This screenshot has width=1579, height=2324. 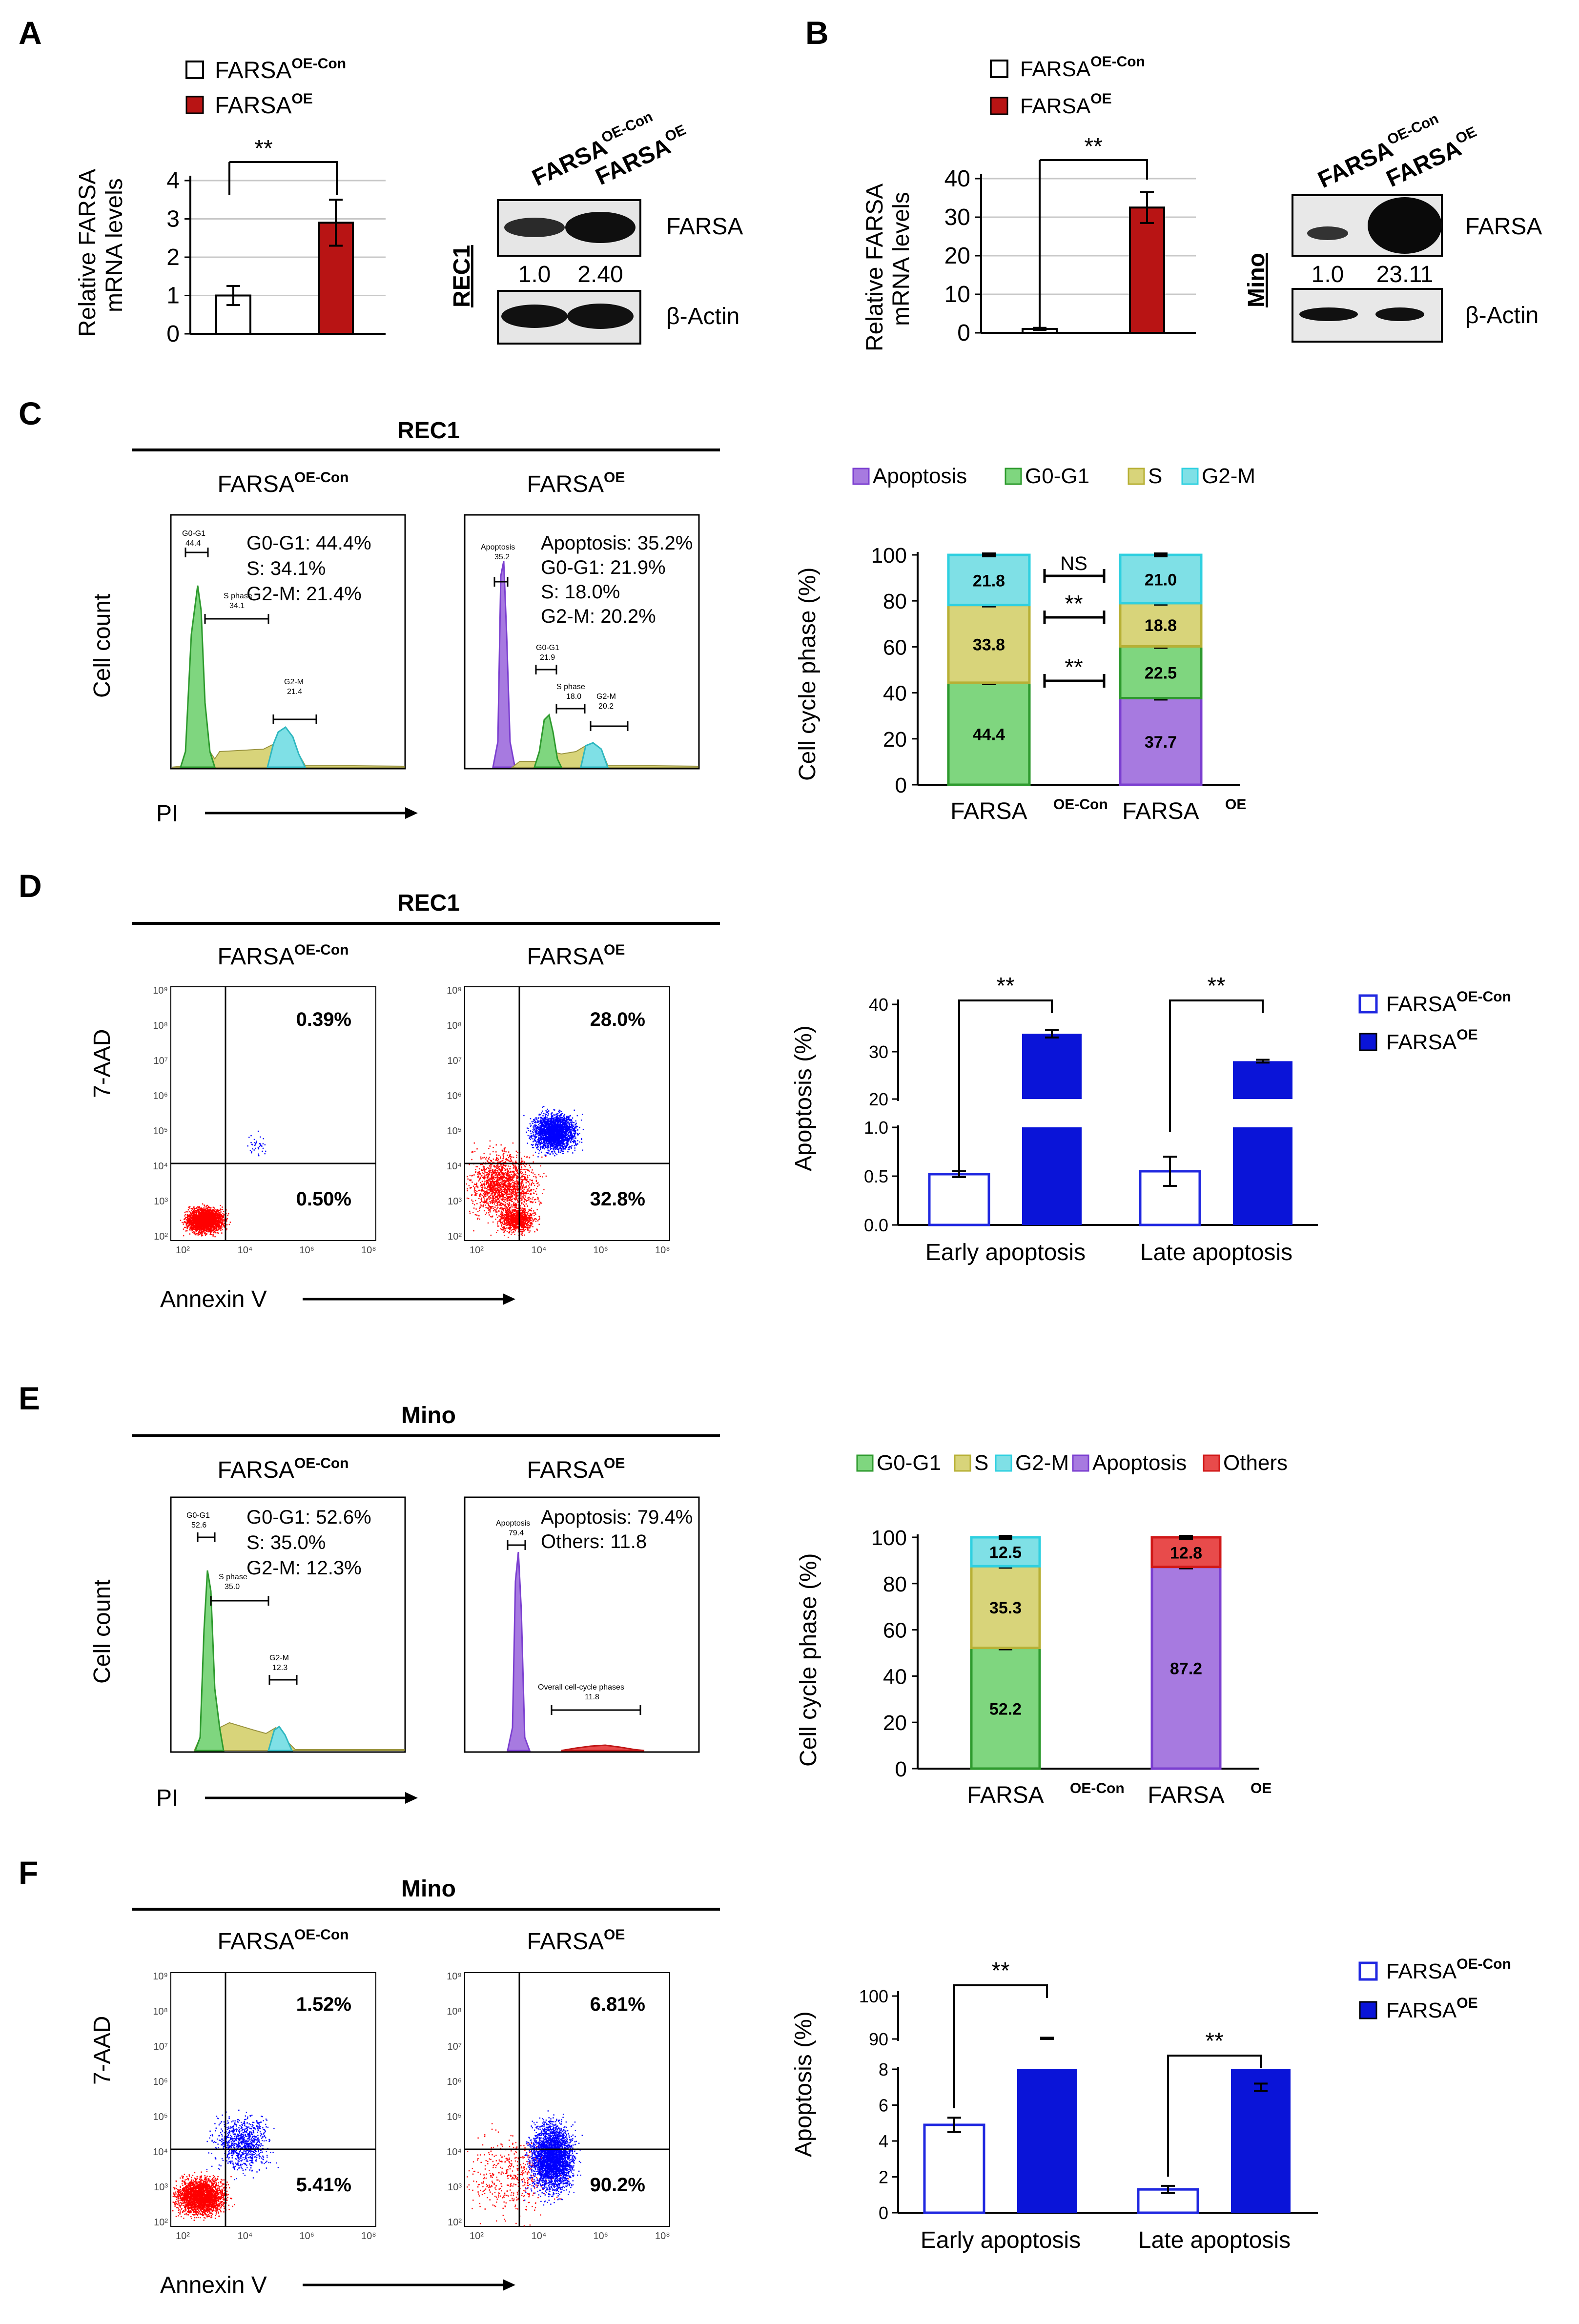 What do you see at coordinates (1006, 1252) in the screenshot?
I see `x-tick-label: Early apoptosis` at bounding box center [1006, 1252].